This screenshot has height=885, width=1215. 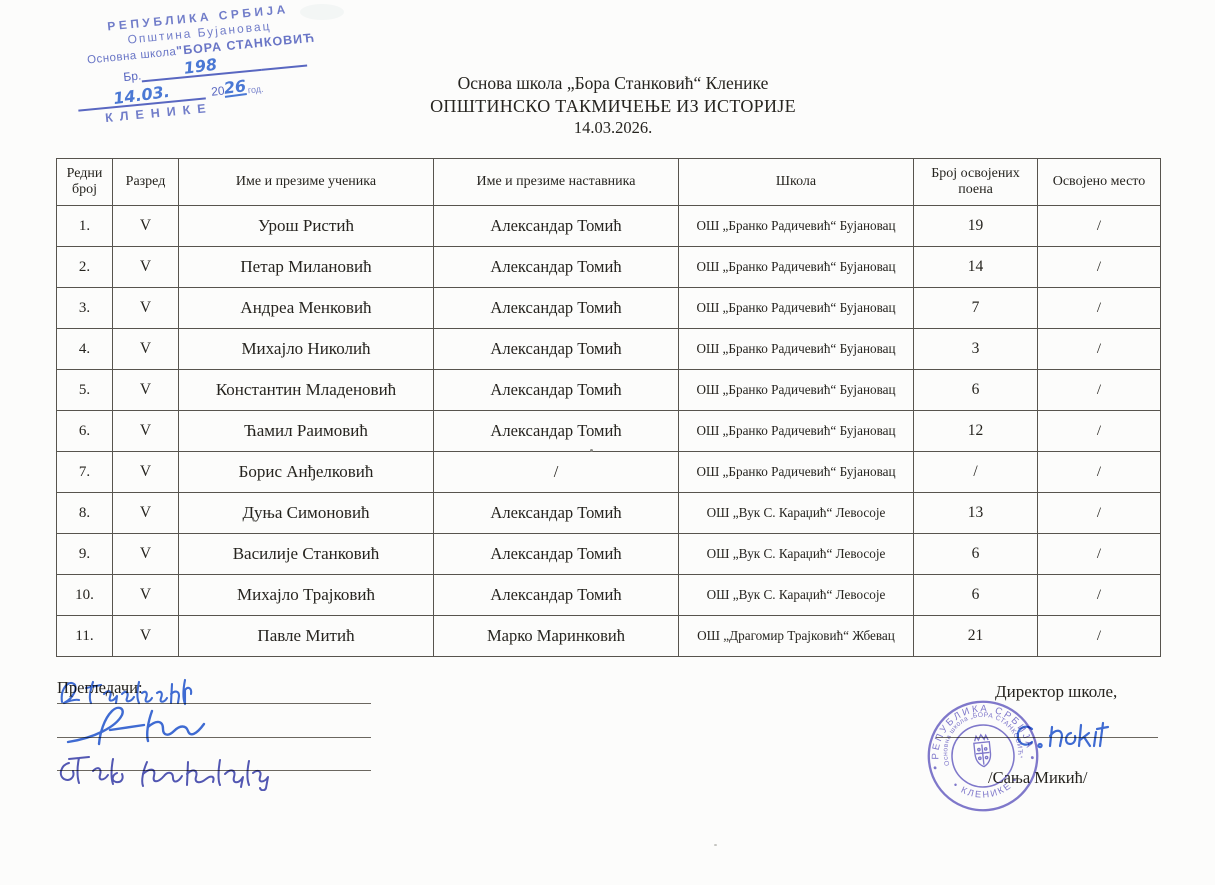 What do you see at coordinates (975, 513) in the screenshot?
I see `cell-points: 13` at bounding box center [975, 513].